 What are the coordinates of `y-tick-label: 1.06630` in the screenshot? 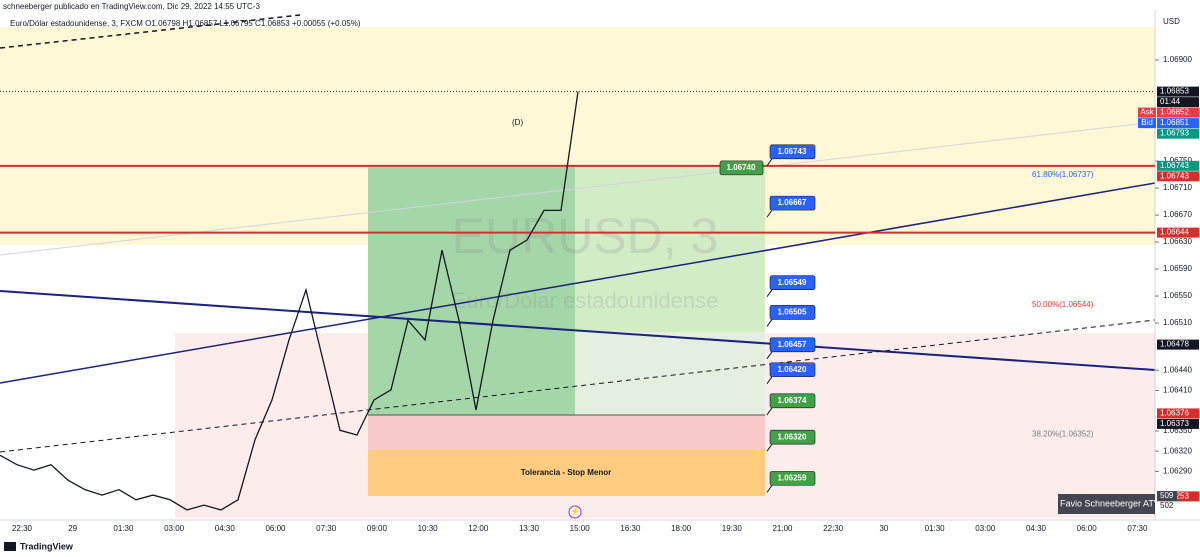 It's located at (1177, 241).